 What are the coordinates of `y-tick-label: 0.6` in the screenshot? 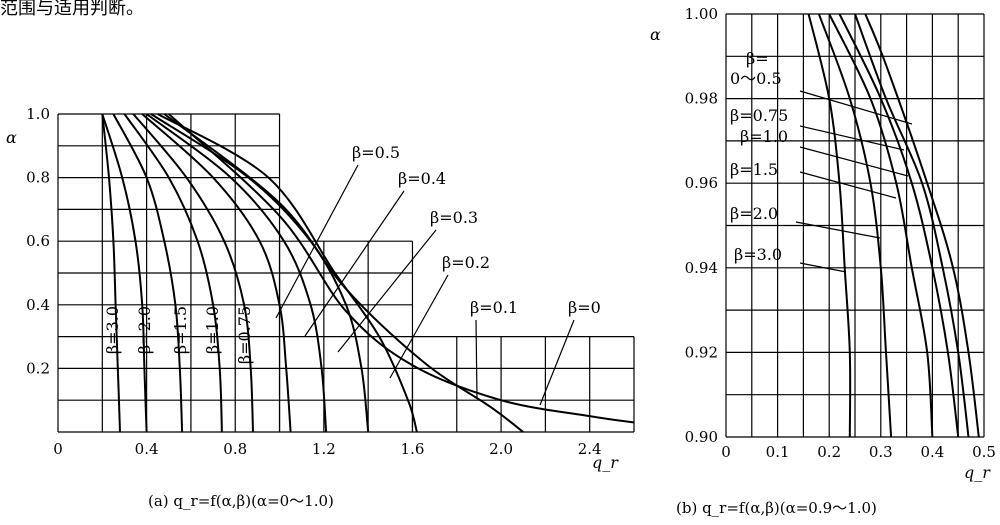 It's located at (38, 241).